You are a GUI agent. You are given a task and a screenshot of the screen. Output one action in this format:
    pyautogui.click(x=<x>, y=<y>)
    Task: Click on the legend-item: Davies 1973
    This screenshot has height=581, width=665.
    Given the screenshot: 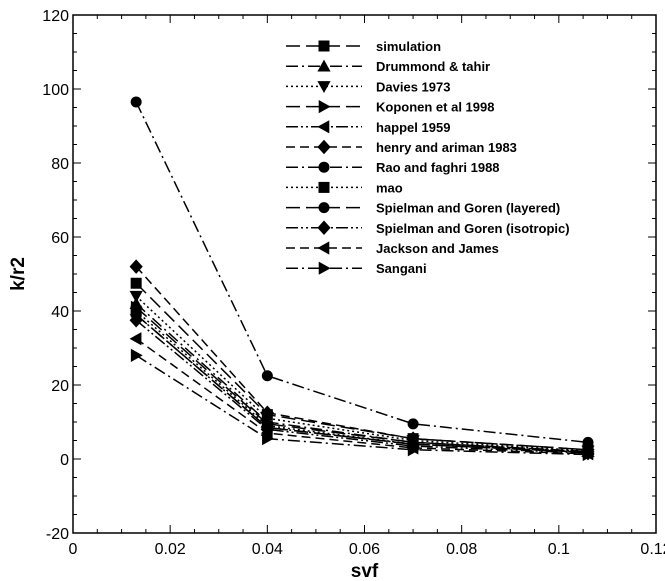 What is the action you would take?
    pyautogui.click(x=368, y=86)
    